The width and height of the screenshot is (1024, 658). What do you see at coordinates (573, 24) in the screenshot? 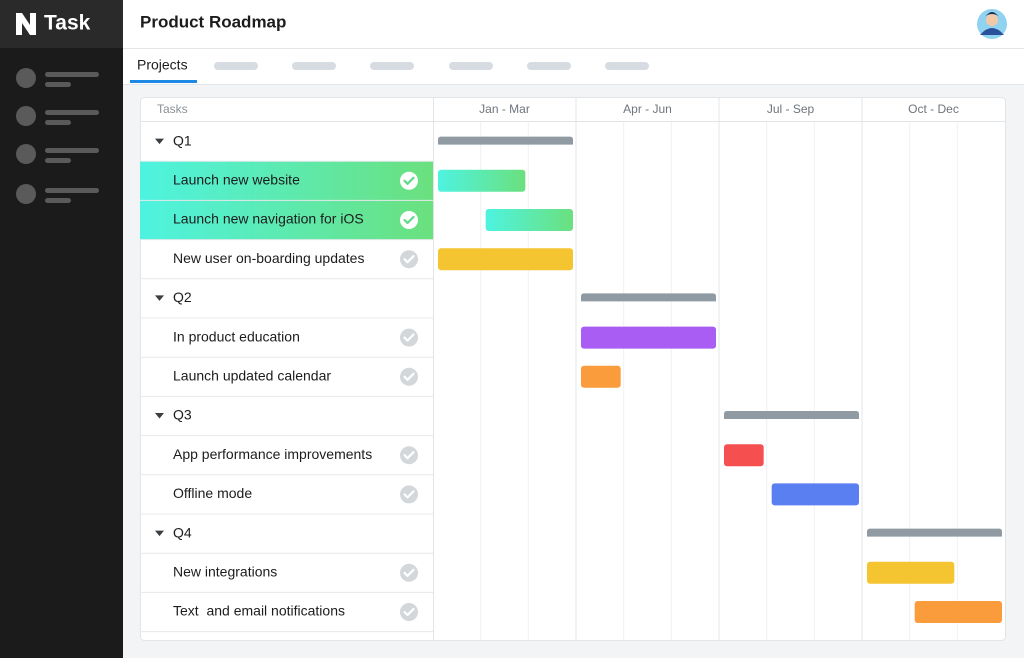
I see `header` at bounding box center [573, 24].